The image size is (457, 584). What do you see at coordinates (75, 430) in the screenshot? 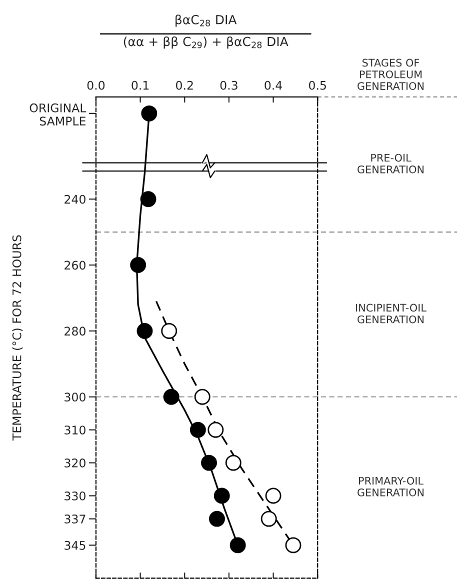
I see `y-tick-label: 310` at bounding box center [75, 430].